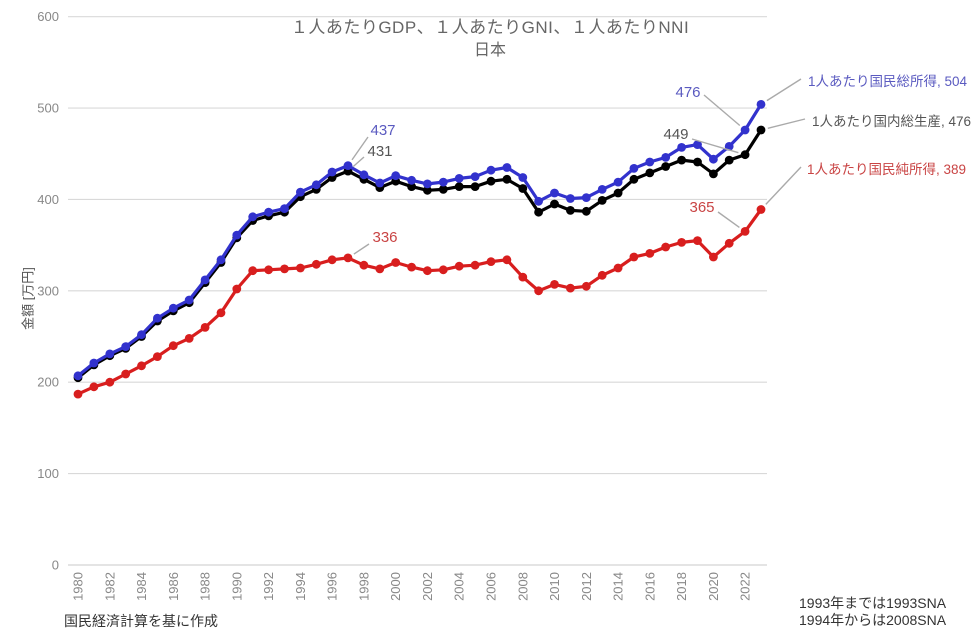  Describe the element at coordinates (411, 267) in the screenshot. I see `series-point-nni-2001` at that location.